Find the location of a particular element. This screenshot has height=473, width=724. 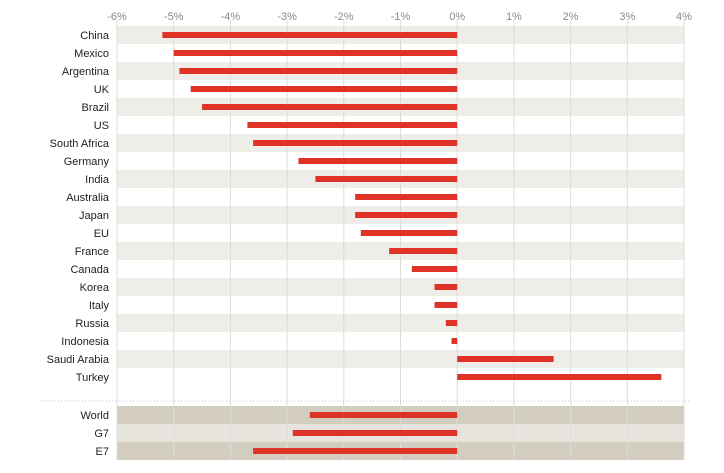

bar-korea is located at coordinates (446, 287).